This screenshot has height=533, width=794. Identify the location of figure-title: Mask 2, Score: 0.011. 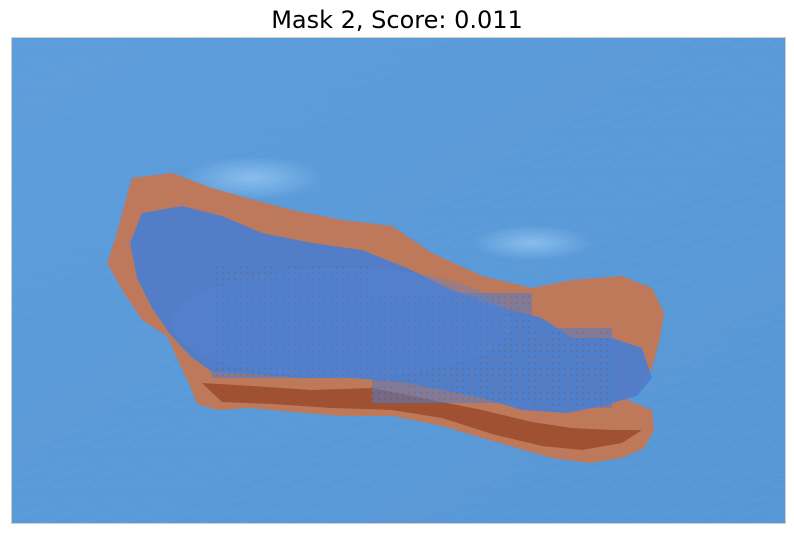
(397, 20).